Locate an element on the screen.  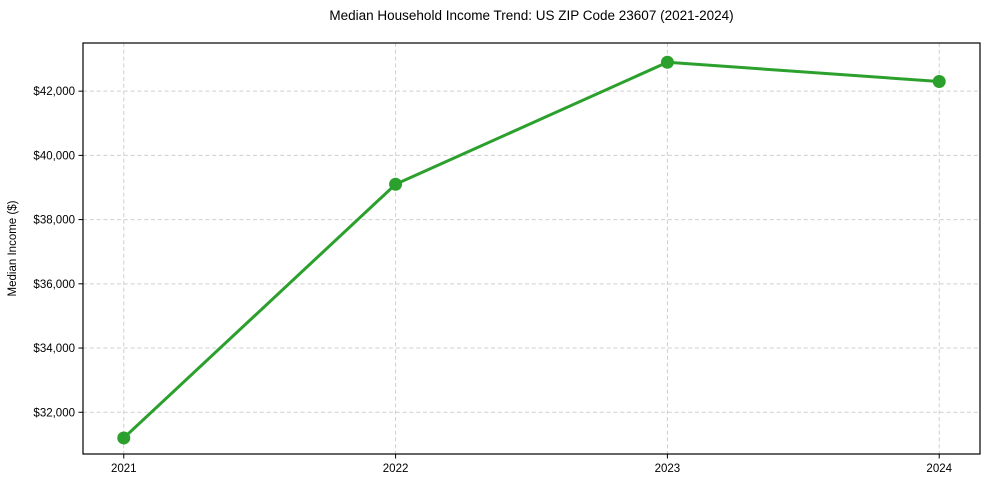
y-tick-label: $36,000 is located at coordinates (54, 285).